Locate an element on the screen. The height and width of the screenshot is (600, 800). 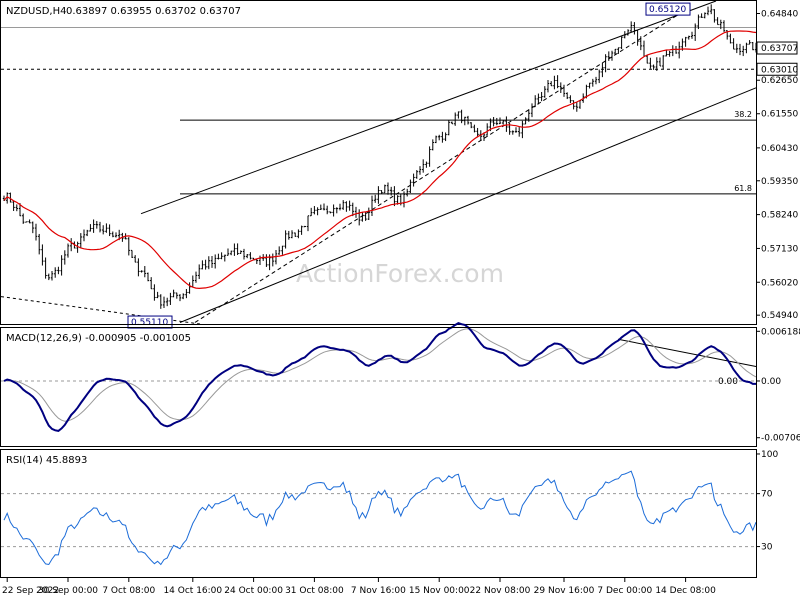
y-tick-label: 0.56020 is located at coordinates (779, 283).